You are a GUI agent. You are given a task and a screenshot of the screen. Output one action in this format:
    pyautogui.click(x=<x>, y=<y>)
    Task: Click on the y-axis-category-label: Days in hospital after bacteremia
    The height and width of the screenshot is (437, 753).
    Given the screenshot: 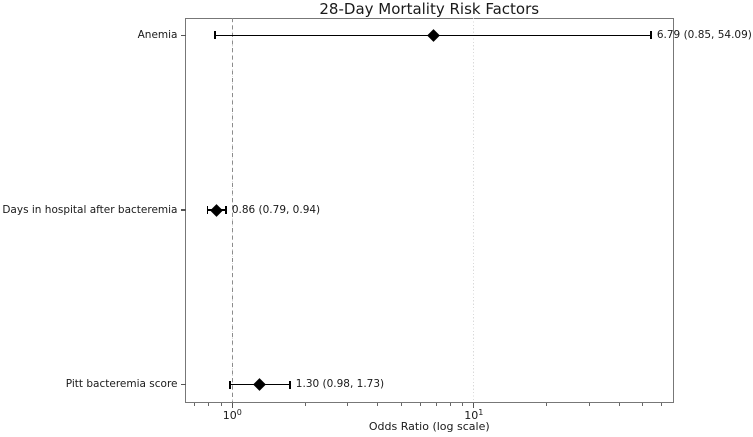 What is the action you would take?
    pyautogui.click(x=90, y=209)
    